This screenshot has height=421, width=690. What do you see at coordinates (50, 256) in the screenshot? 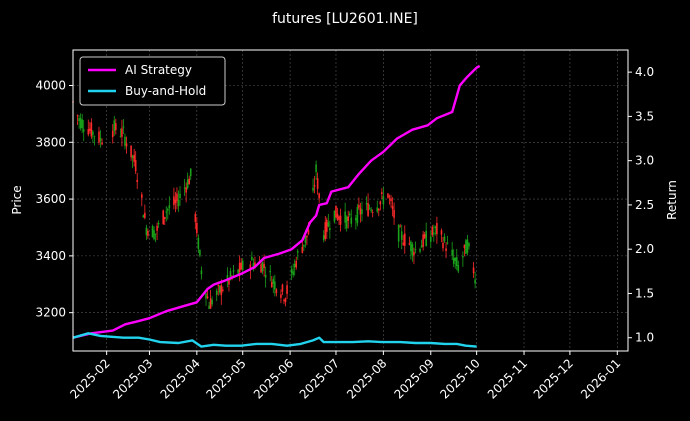
I see `y-left-tick-label: 3400` at bounding box center [50, 256].